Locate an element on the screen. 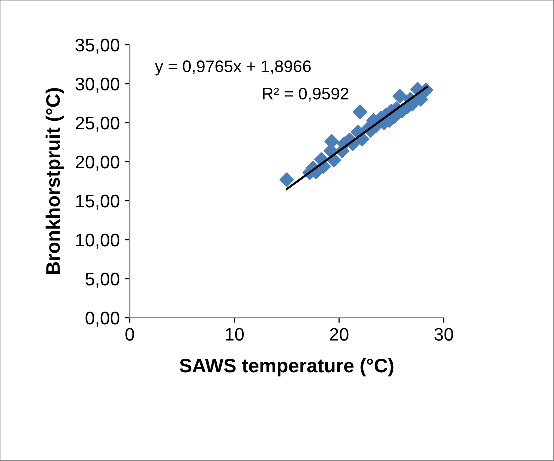  annotation: y = 0,9765x + 1,8966 is located at coordinates (233, 68).